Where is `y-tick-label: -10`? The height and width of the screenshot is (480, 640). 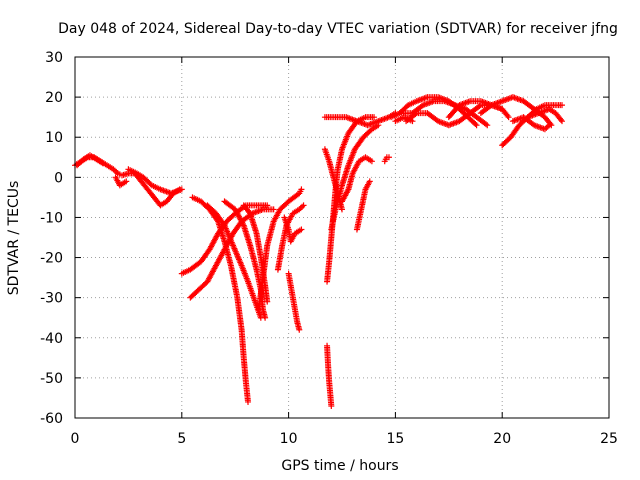
y-tick-label: -10 is located at coordinates (51, 218).